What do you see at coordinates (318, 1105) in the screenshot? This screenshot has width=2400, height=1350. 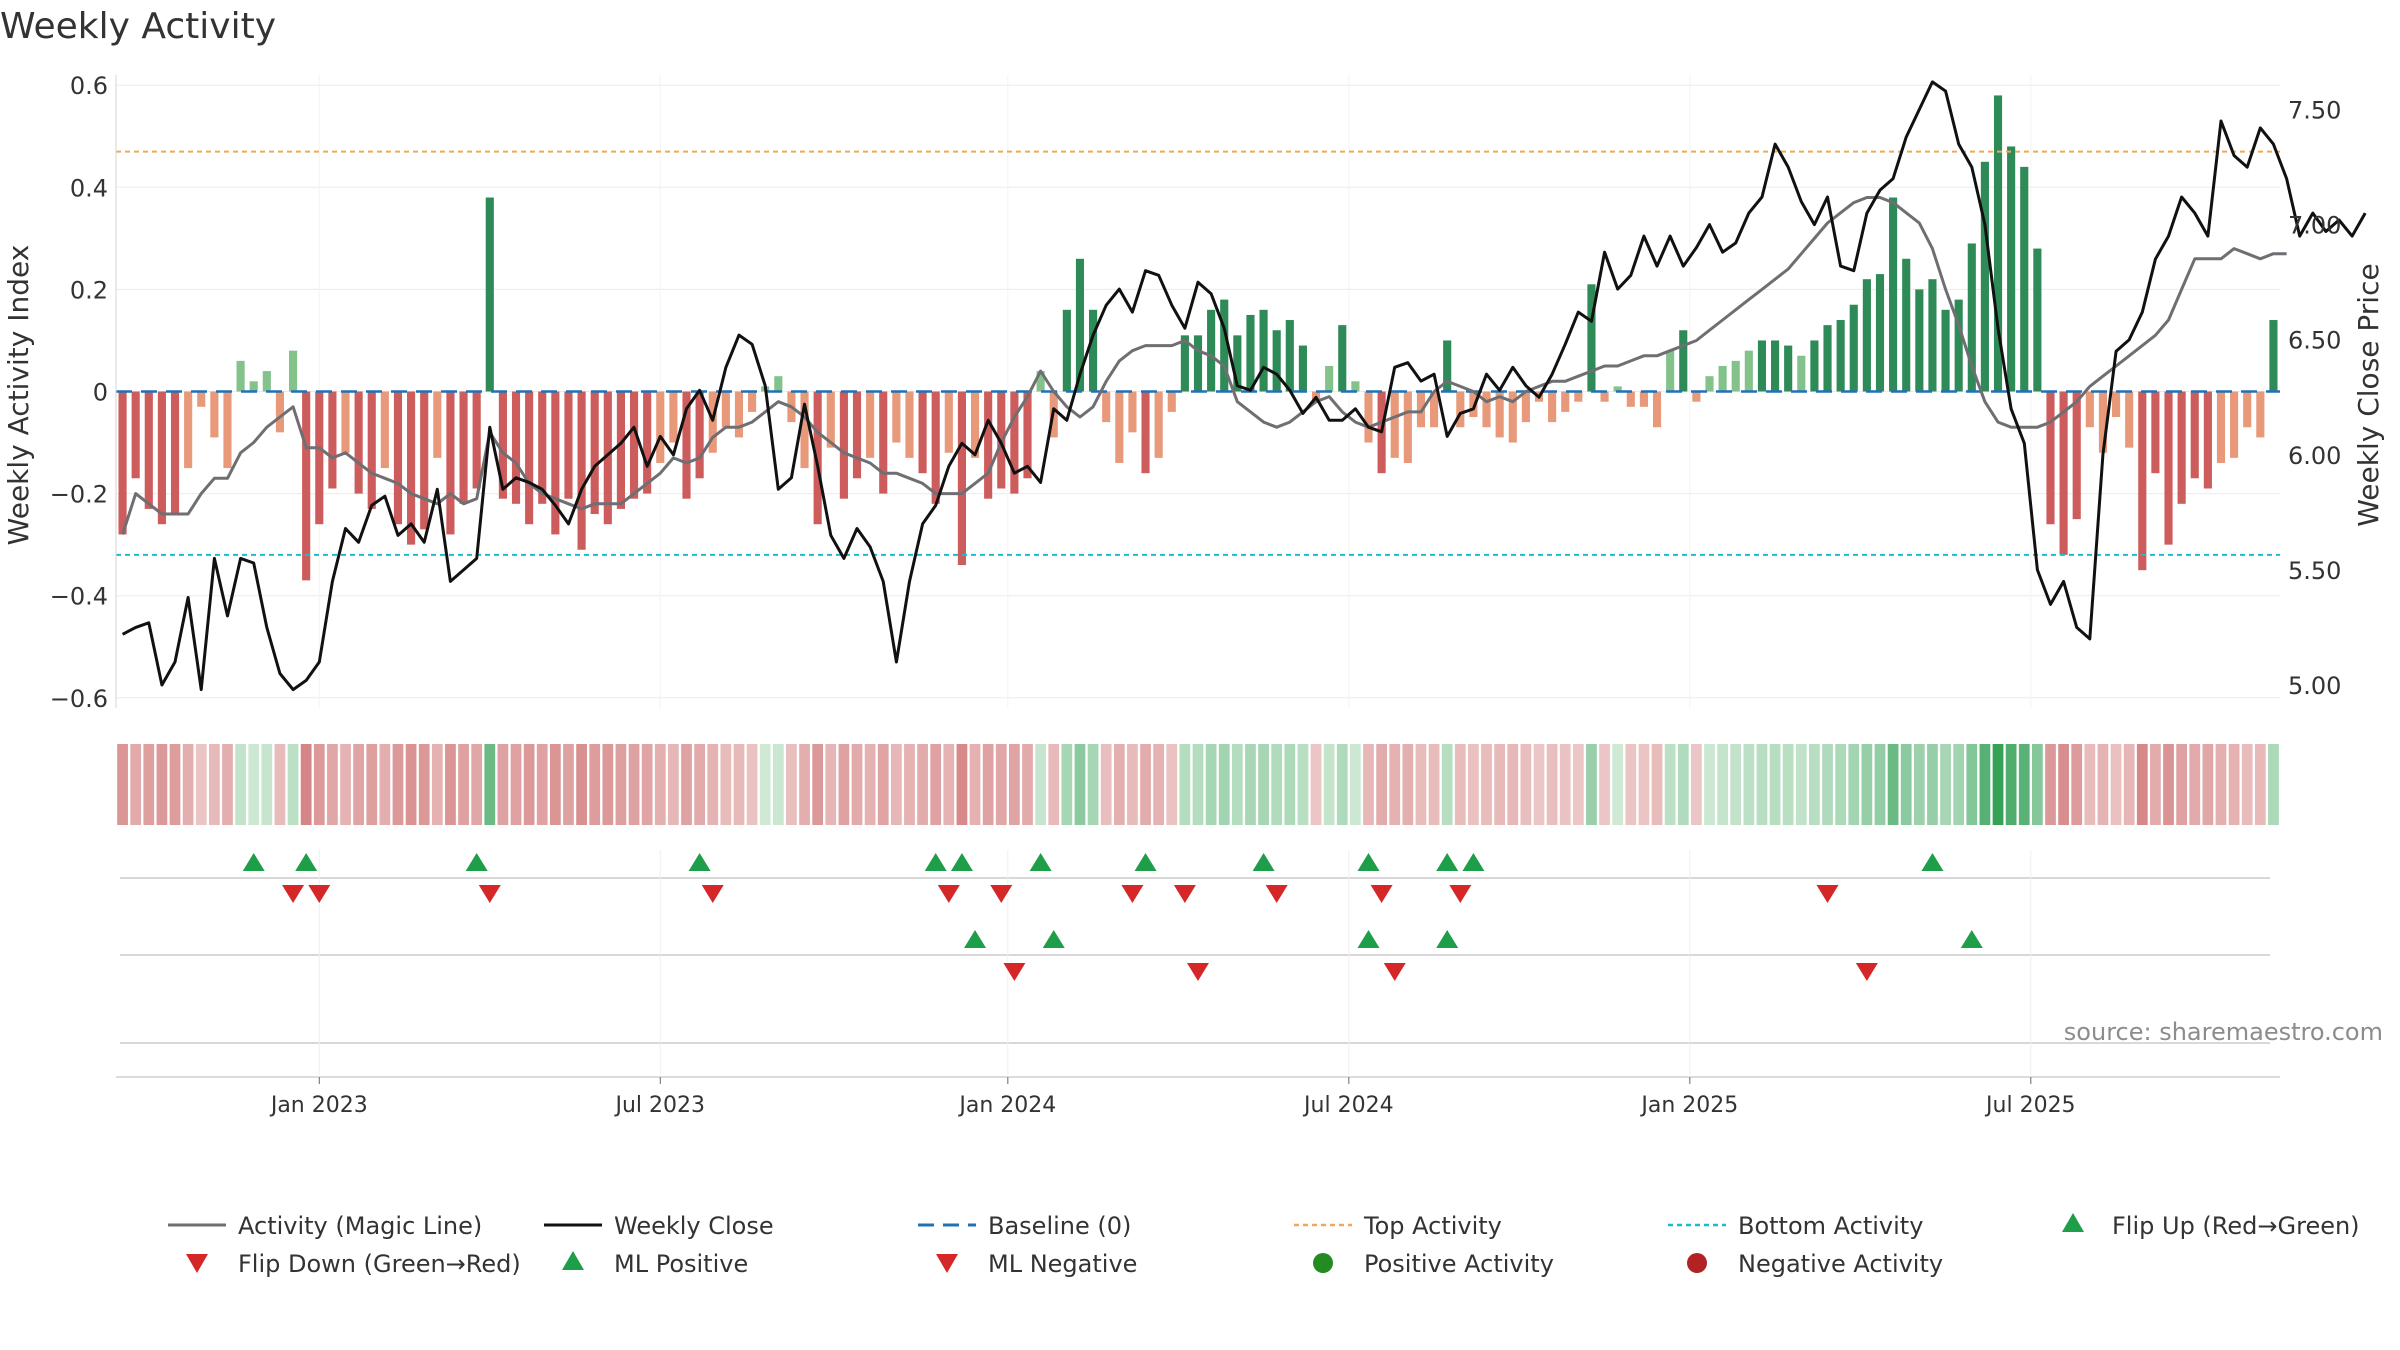 I see `x-tick-label: Jan 2023` at bounding box center [318, 1105].